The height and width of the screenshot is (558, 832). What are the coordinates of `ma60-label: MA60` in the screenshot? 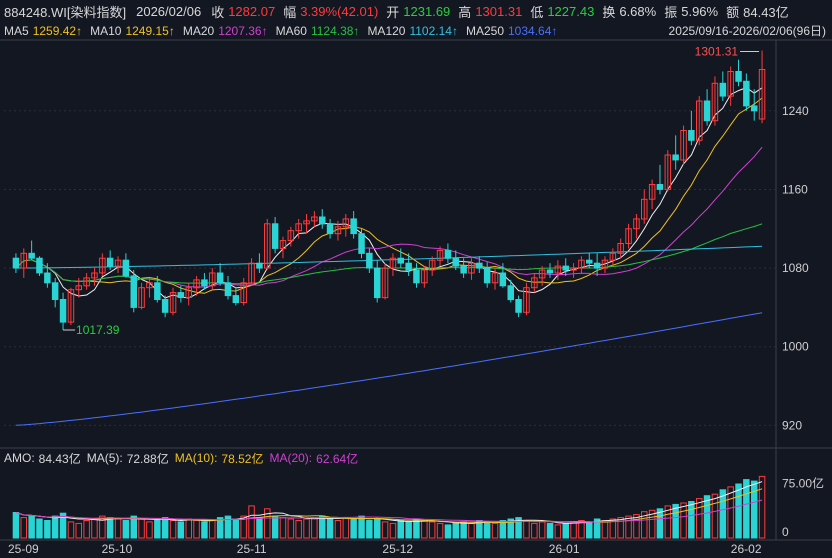 It's located at (291, 31).